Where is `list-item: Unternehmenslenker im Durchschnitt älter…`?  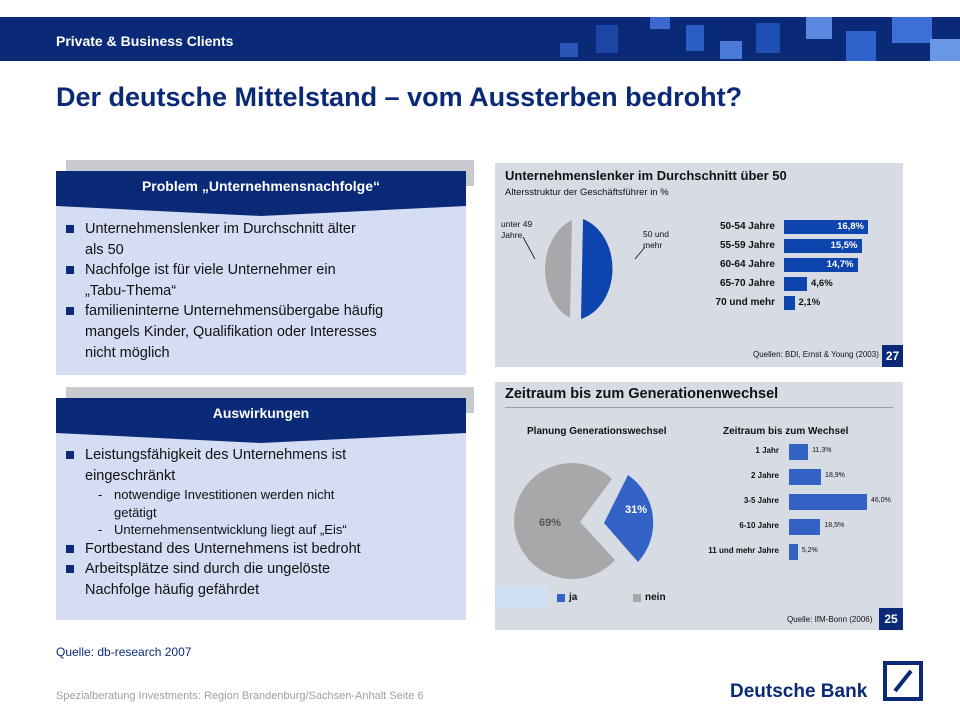 list-item: Unternehmenslenker im Durchschnitt älter… is located at coordinates (263, 239).